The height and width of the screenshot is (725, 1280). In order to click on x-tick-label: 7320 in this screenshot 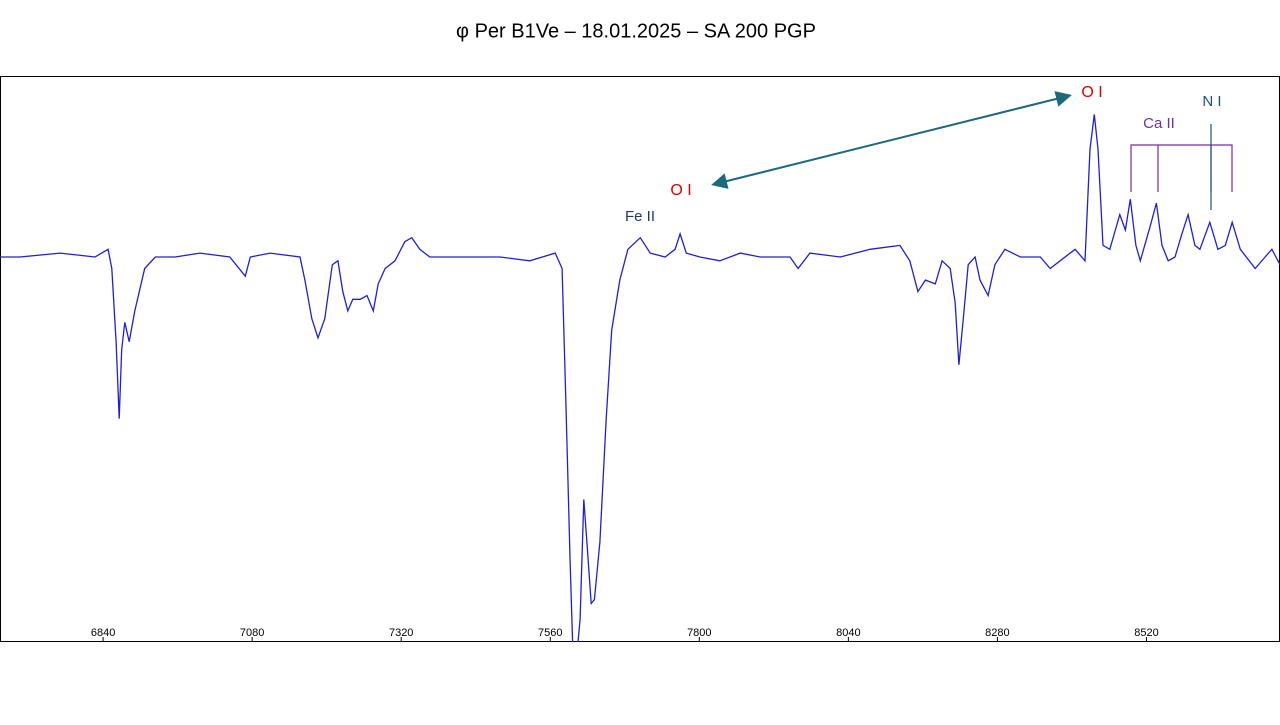, I will do `click(401, 633)`.